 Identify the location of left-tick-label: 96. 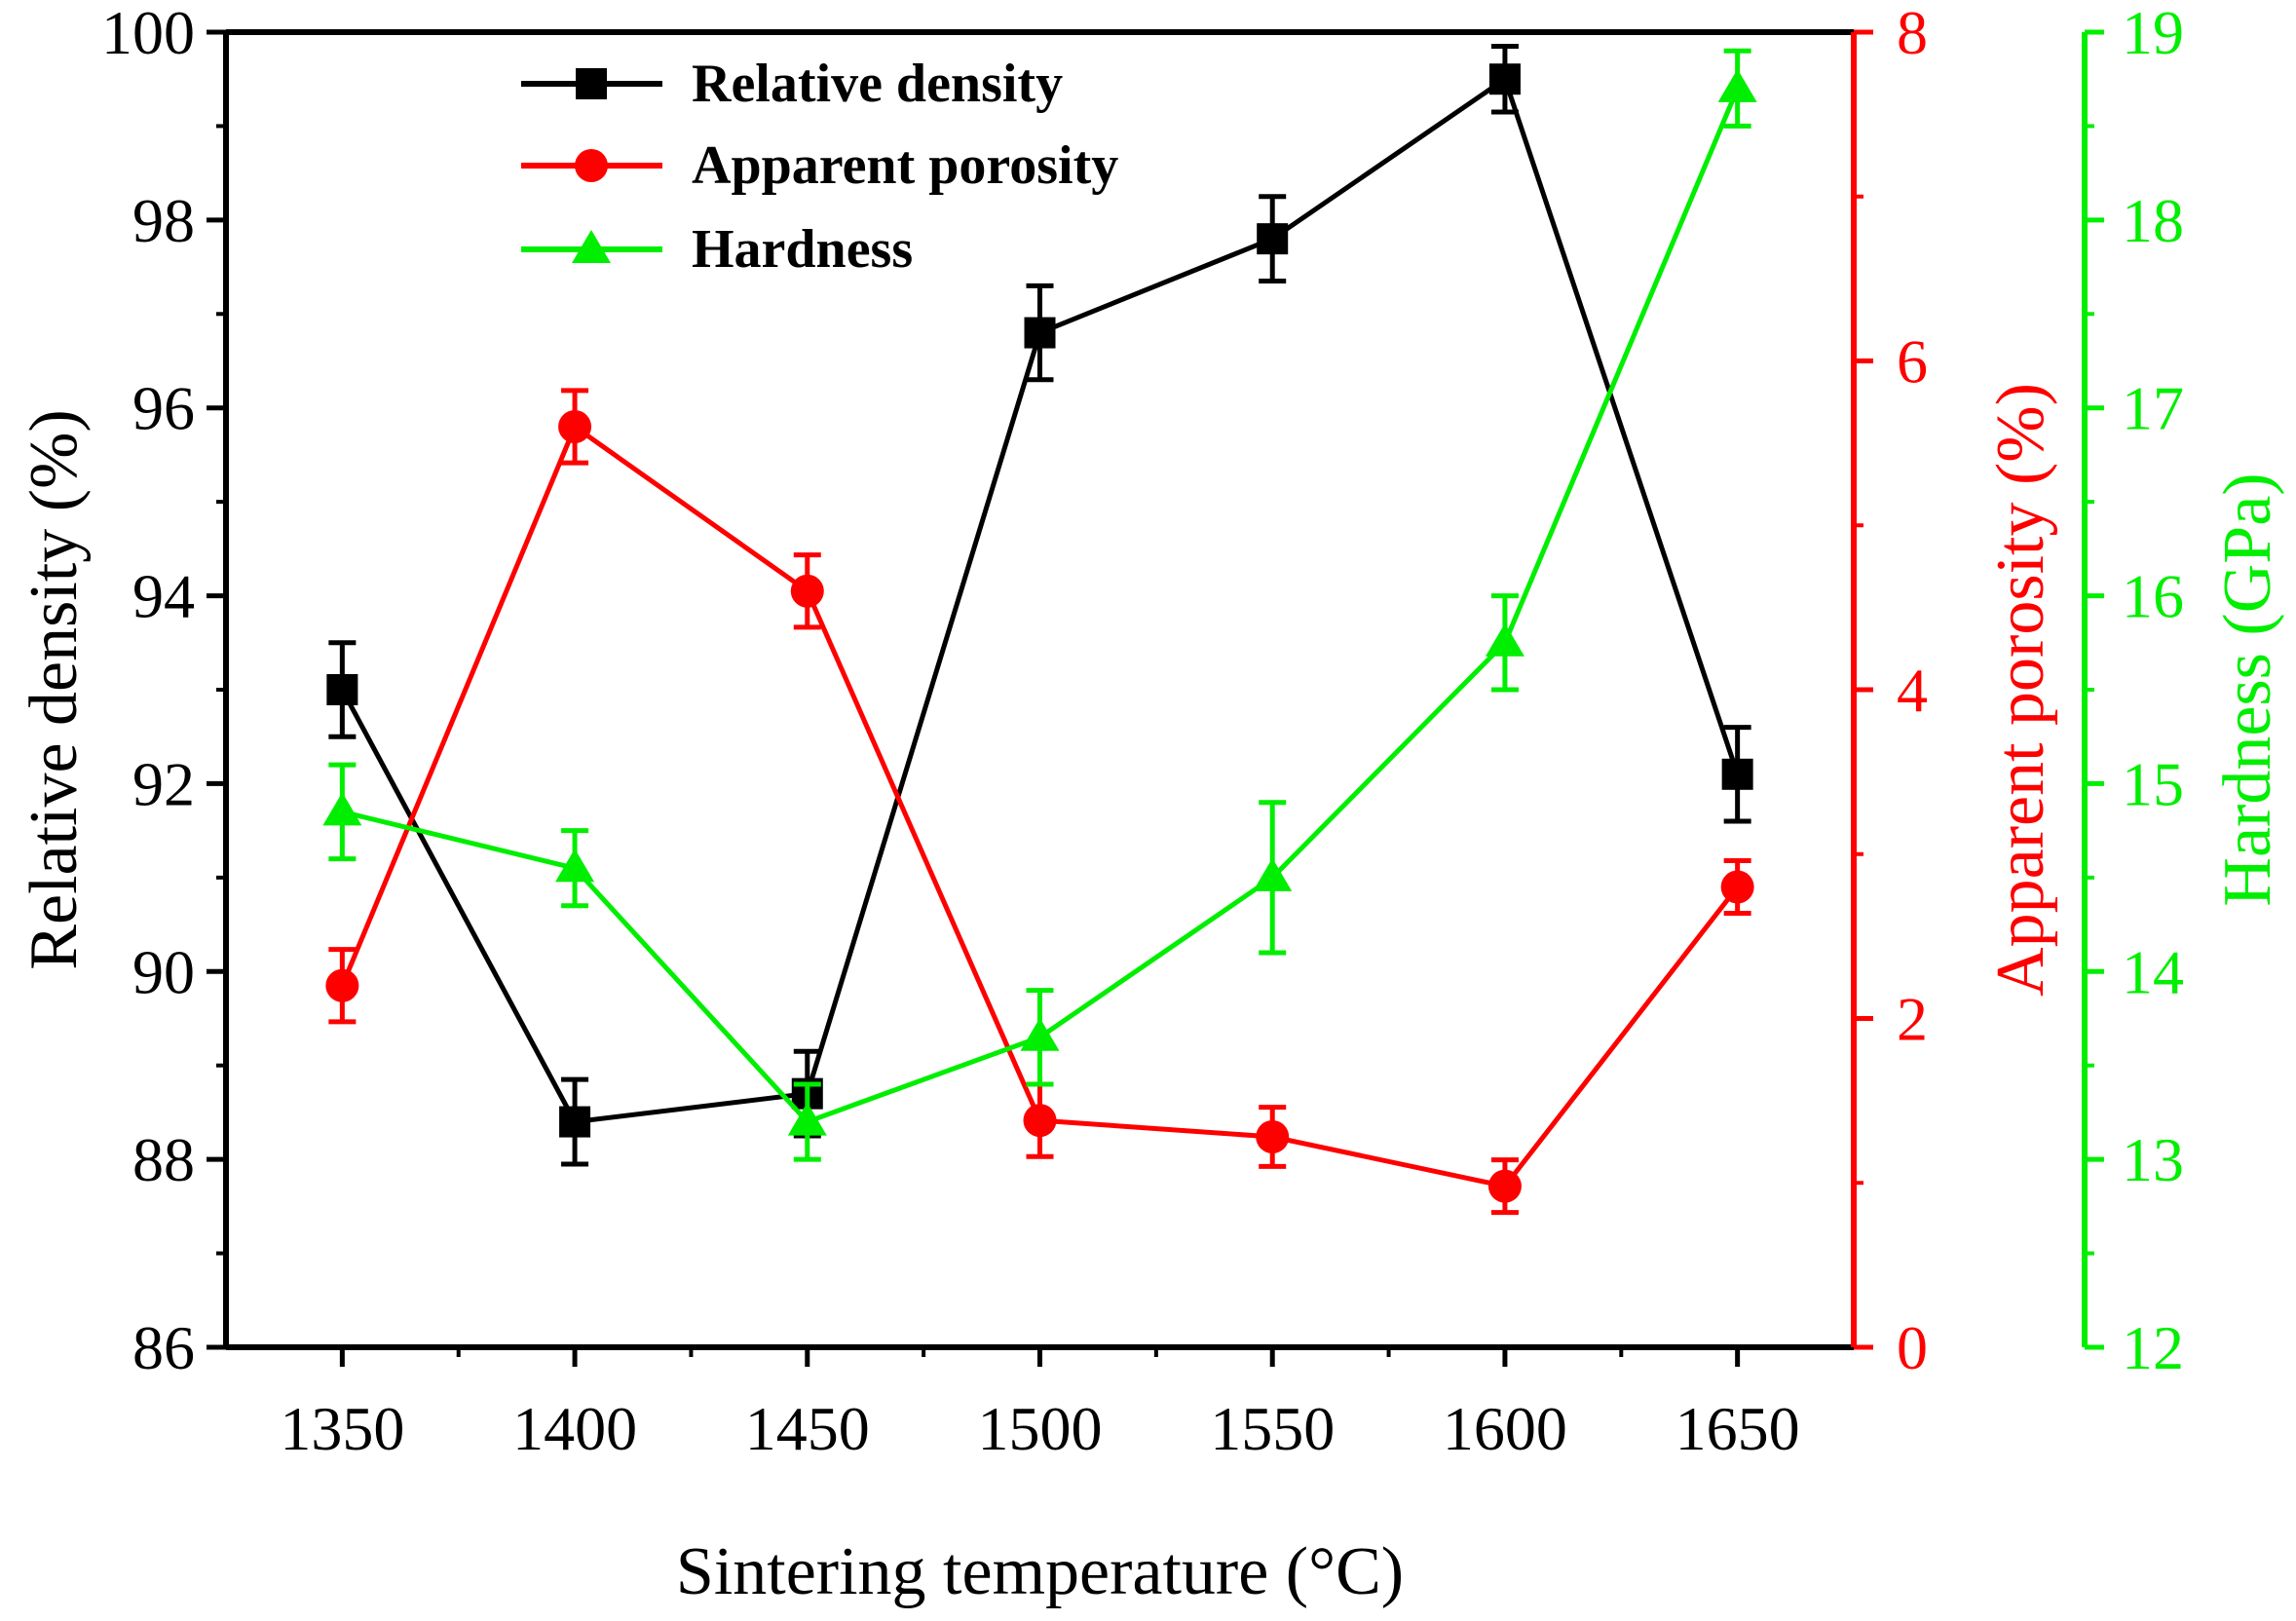
(163, 408).